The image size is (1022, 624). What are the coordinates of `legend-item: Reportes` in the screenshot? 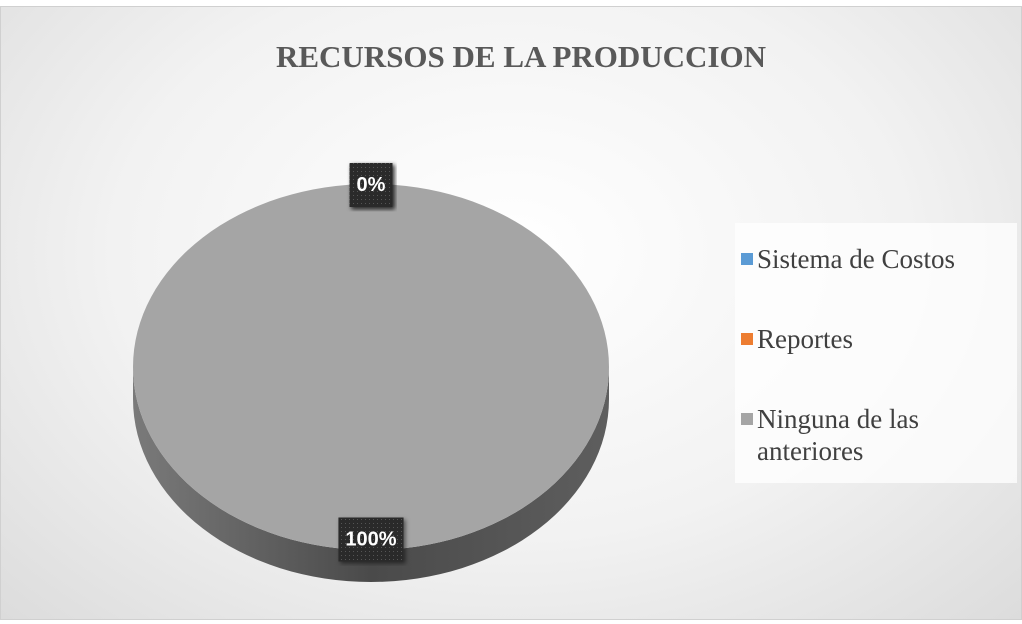 It's located at (869, 339).